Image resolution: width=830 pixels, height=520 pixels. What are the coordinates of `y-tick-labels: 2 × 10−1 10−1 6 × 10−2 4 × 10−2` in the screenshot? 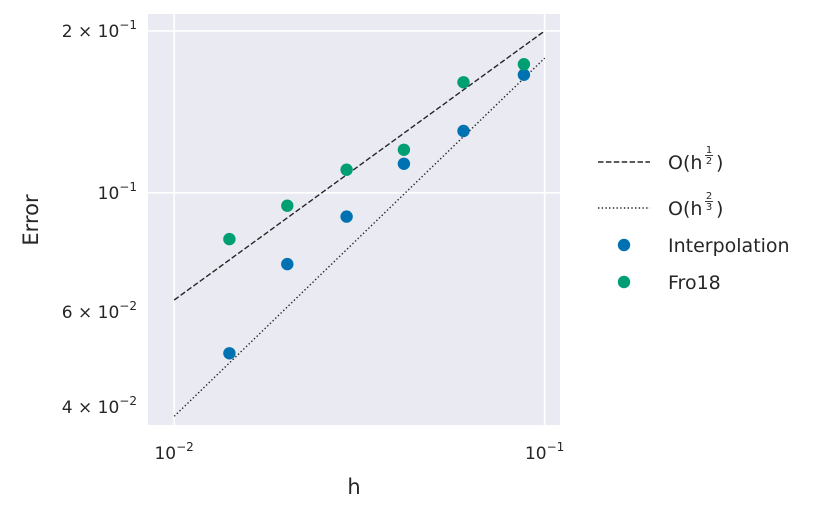 It's located at (99, 218).